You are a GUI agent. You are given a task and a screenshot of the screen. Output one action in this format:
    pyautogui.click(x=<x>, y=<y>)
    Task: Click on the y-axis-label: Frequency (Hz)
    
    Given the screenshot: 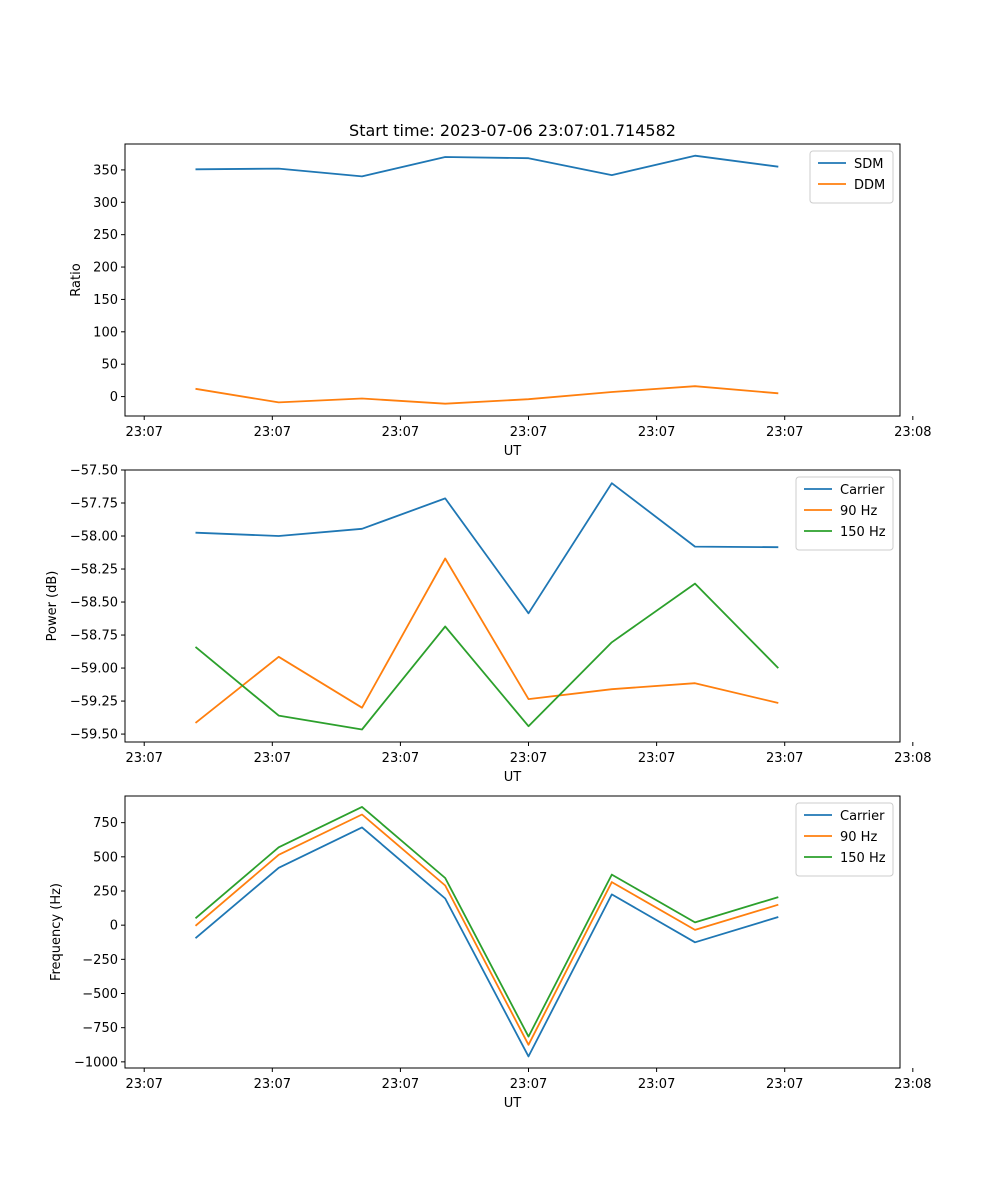 What is the action you would take?
    pyautogui.click(x=56, y=932)
    